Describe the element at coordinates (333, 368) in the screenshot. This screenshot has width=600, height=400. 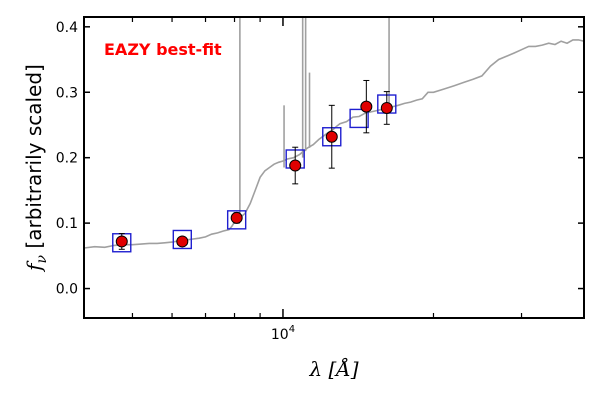
I see `x-axis-label: λ [Å]` at that location.